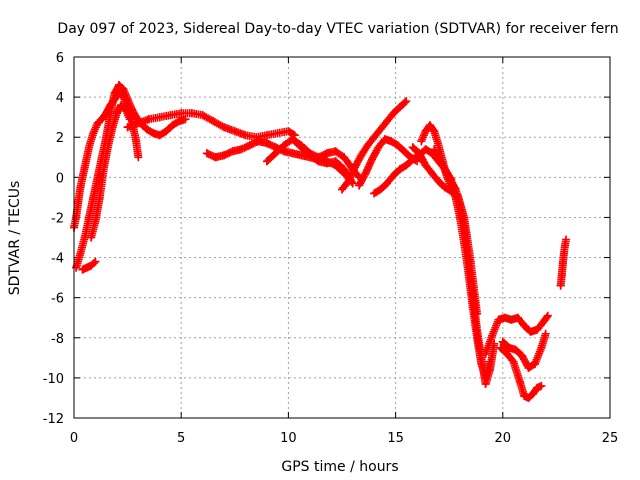  What do you see at coordinates (53, 419) in the screenshot?
I see `y-tick-label: -12` at bounding box center [53, 419].